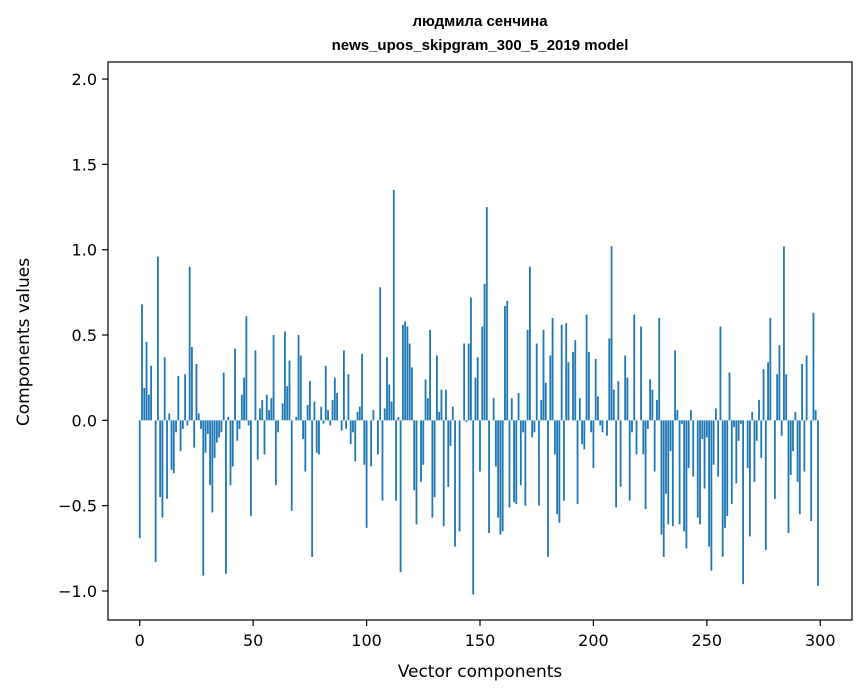  What do you see at coordinates (480, 640) in the screenshot?
I see `x-tick-label: 150` at bounding box center [480, 640].